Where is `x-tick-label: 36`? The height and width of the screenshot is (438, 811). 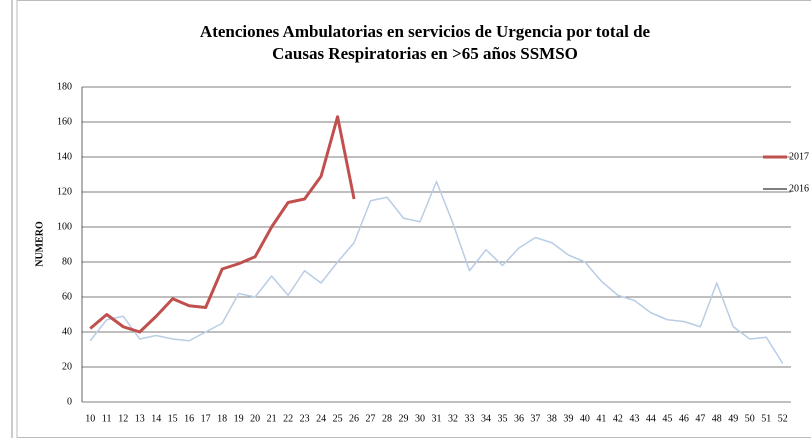 x-tick-label: 36 is located at coordinates (519, 418).